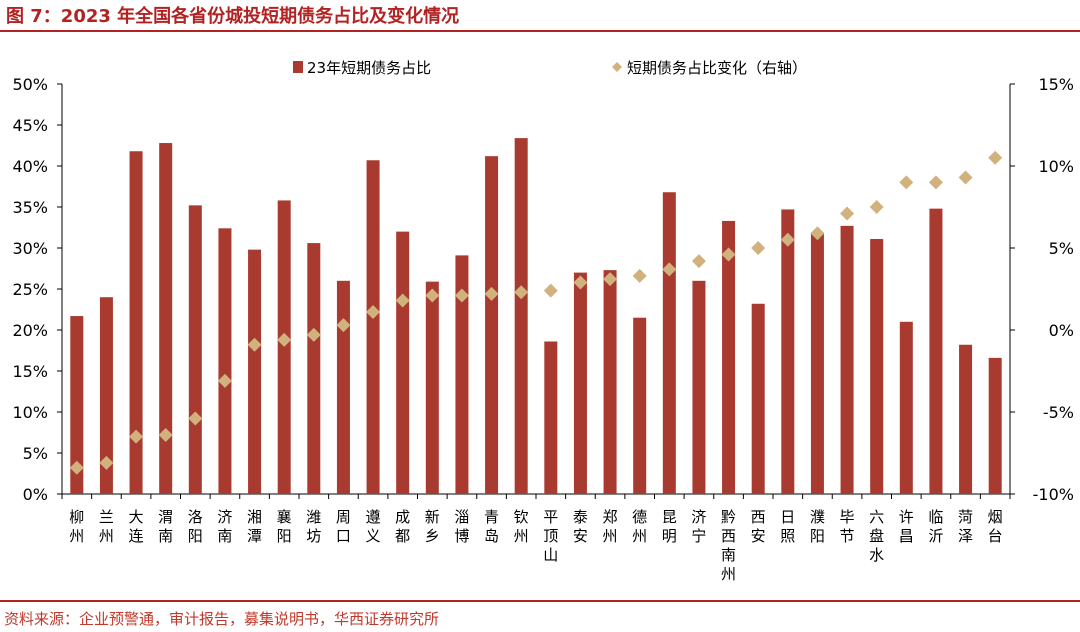 The height and width of the screenshot is (632, 1080). What do you see at coordinates (30, 289) in the screenshot?
I see `left-axis-tick-label: 25%` at bounding box center [30, 289].